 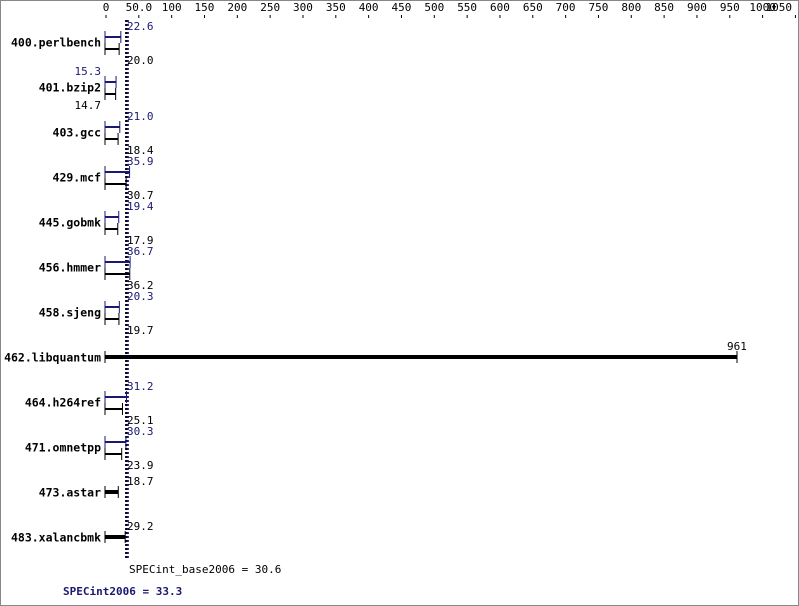 What do you see at coordinates (140, 60) in the screenshot?
I see `value-label: 20.0` at bounding box center [140, 60].